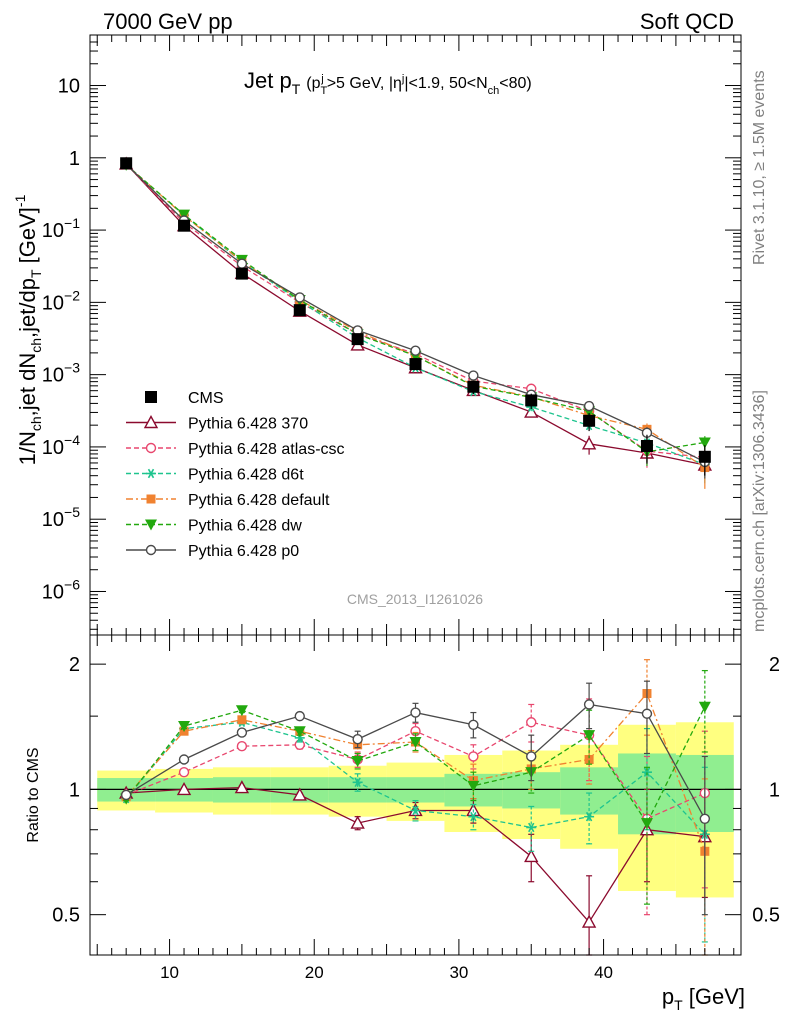 The width and height of the screenshot is (786, 1024). I want to click on y-tick-label: 10⁻¹, so click(61, 228).